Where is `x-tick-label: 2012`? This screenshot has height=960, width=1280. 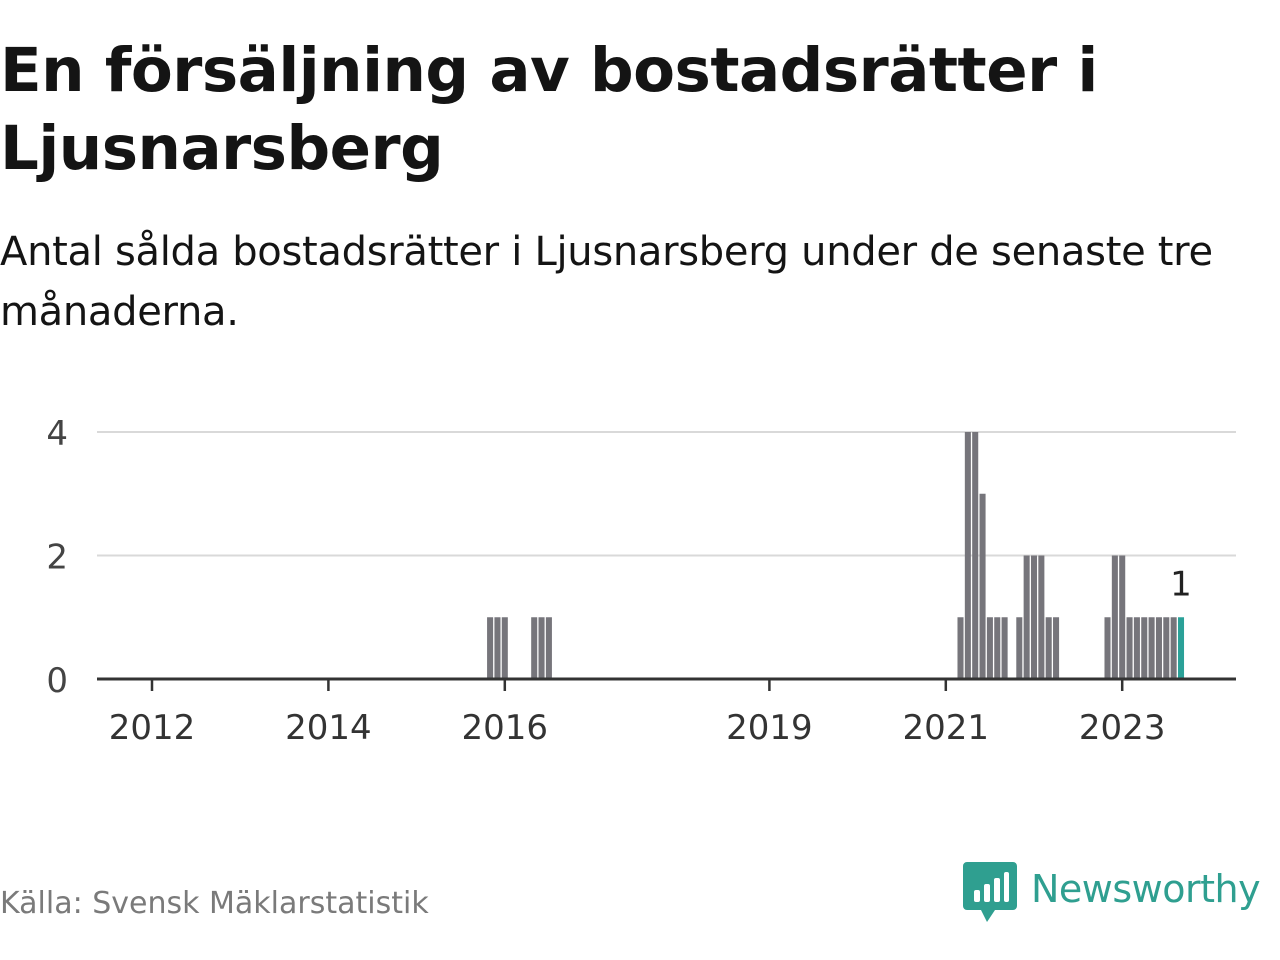
x-tick-label: 2012 is located at coordinates (152, 728).